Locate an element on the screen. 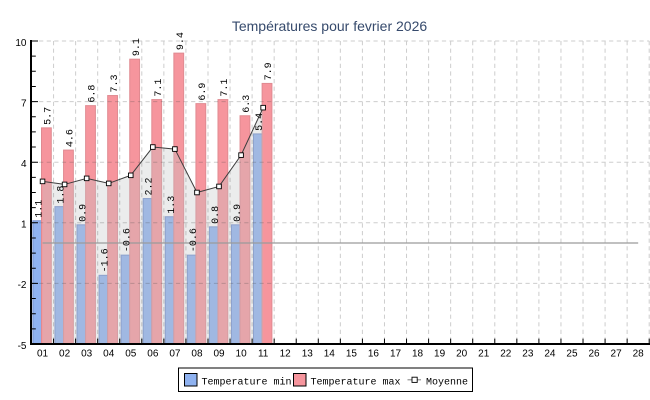 The height and width of the screenshot is (400, 650). svg-text: 19 is located at coordinates (440, 354).